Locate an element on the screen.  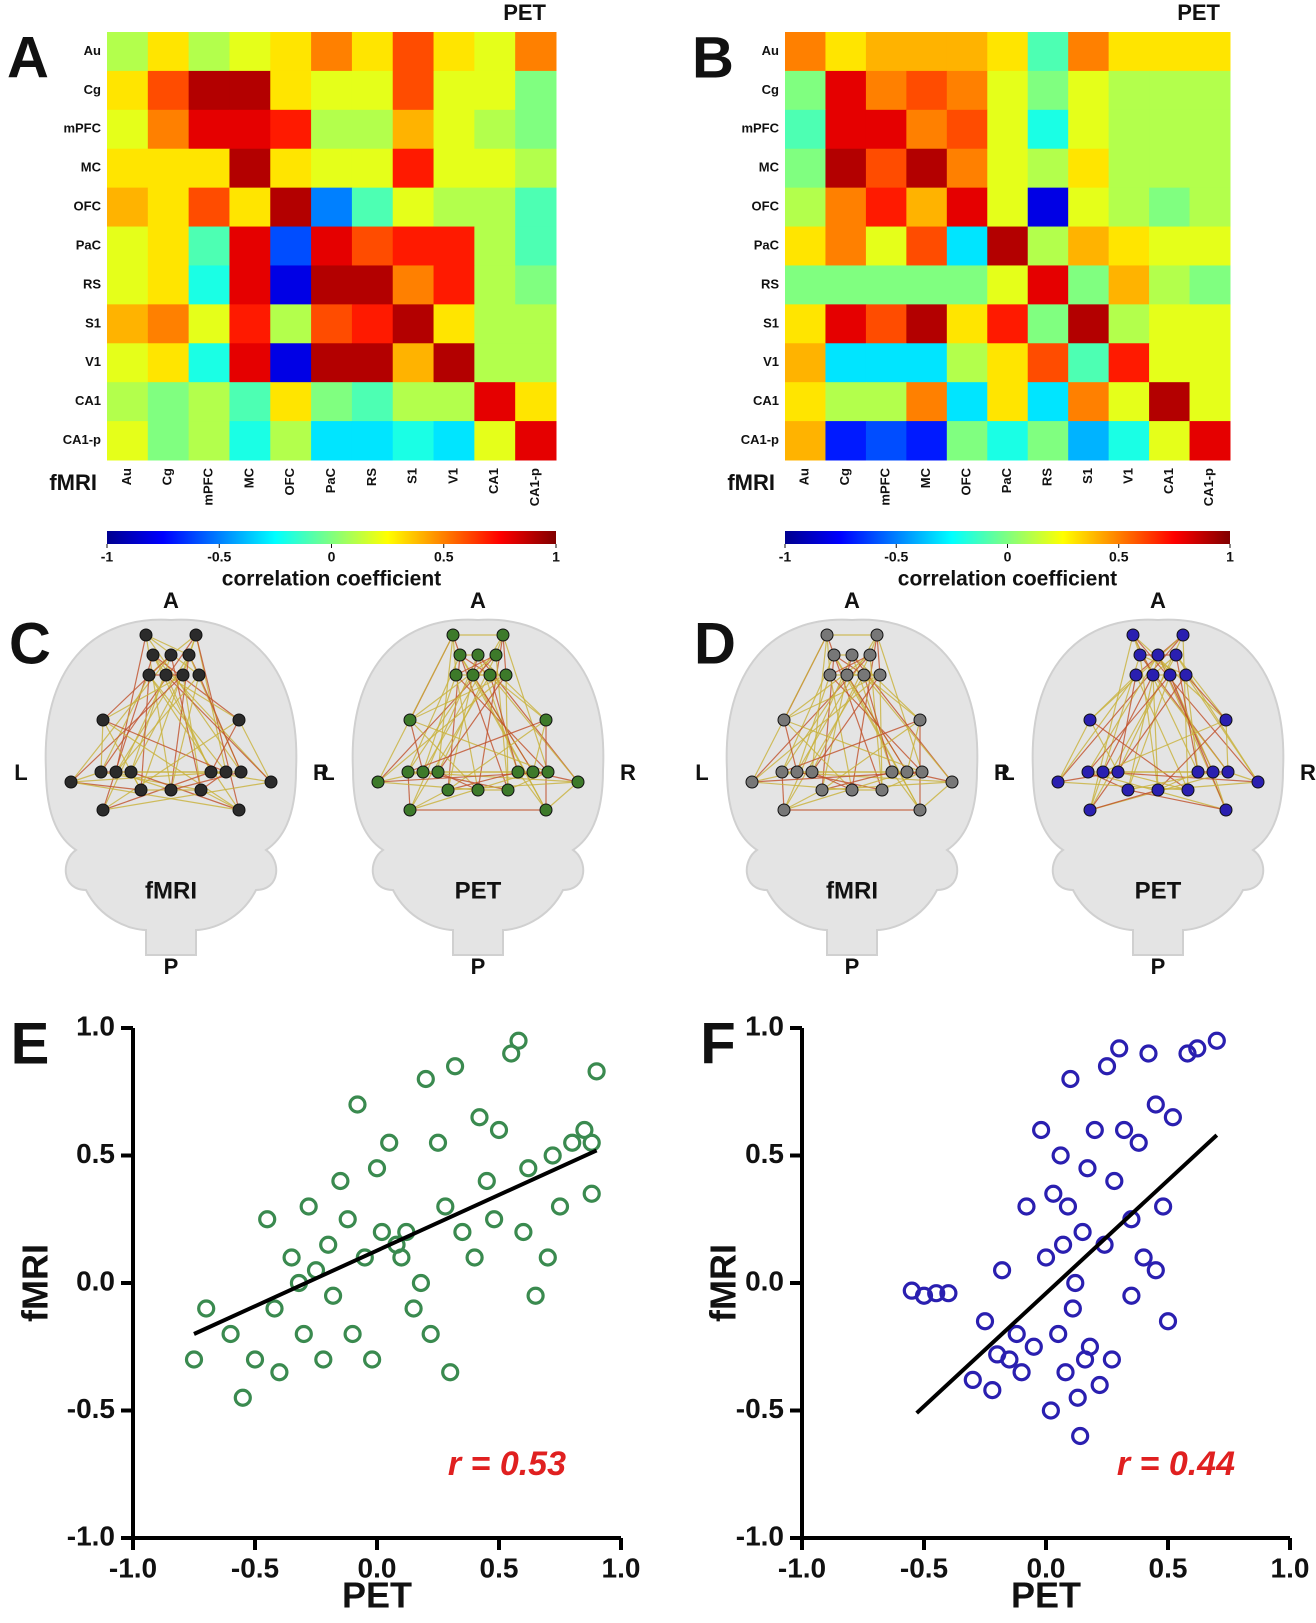
brain-view is located at coordinates (852, 787).